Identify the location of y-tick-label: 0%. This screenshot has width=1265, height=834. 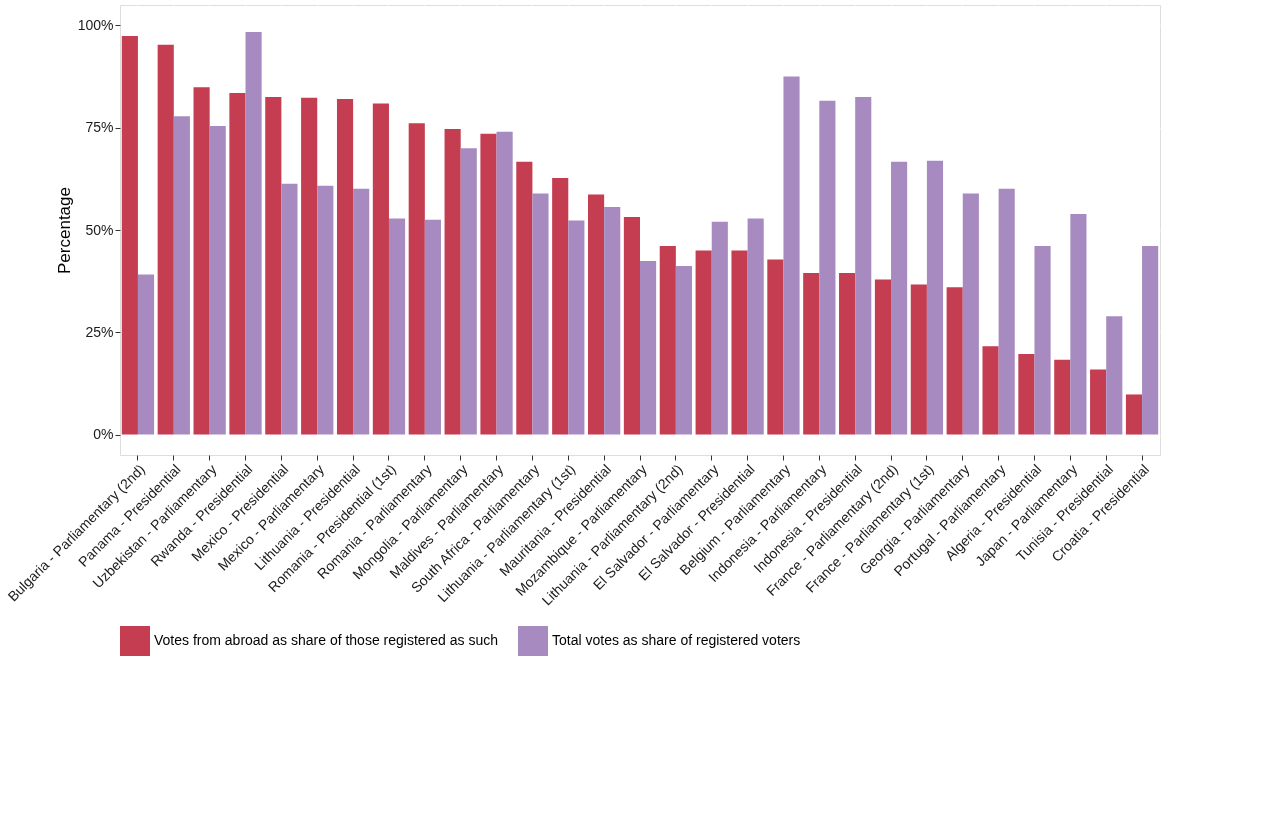
(103, 434).